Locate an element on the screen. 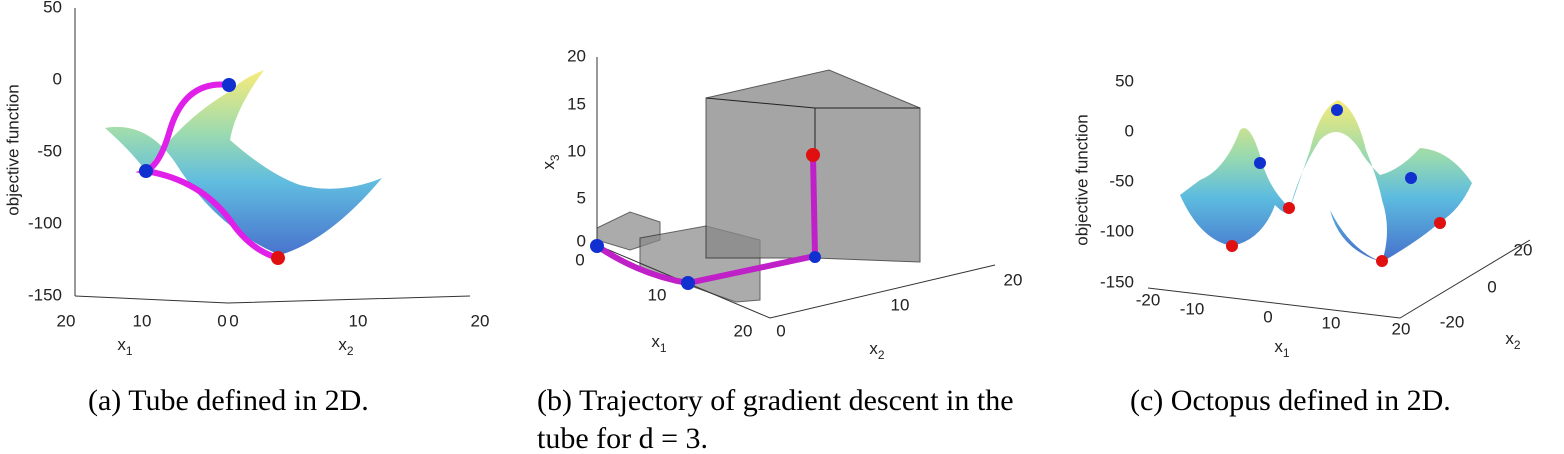 The height and width of the screenshot is (454, 1564). z-axis-label: x3 is located at coordinates (550, 162).